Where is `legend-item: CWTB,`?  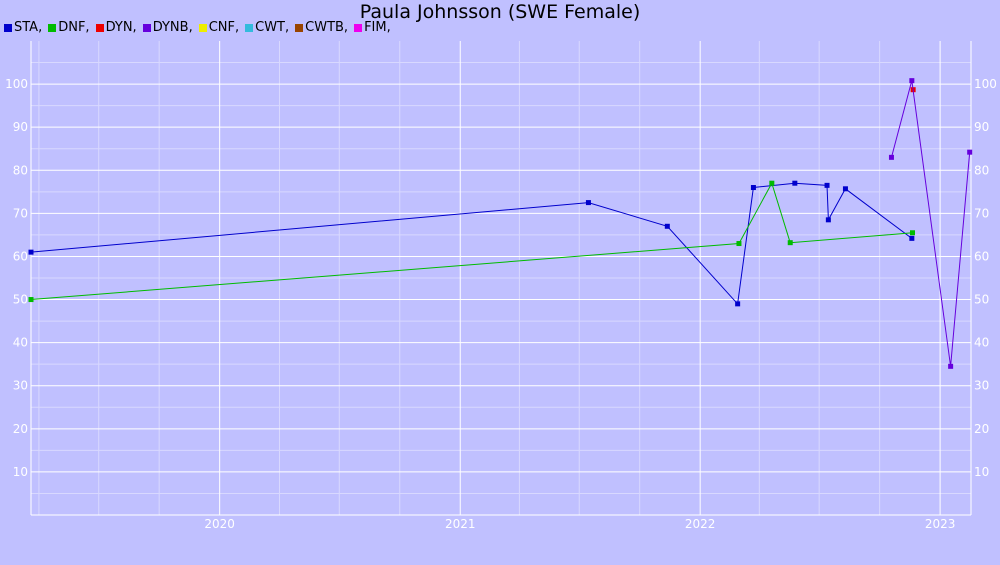 legend-item: CWTB, is located at coordinates (321, 27).